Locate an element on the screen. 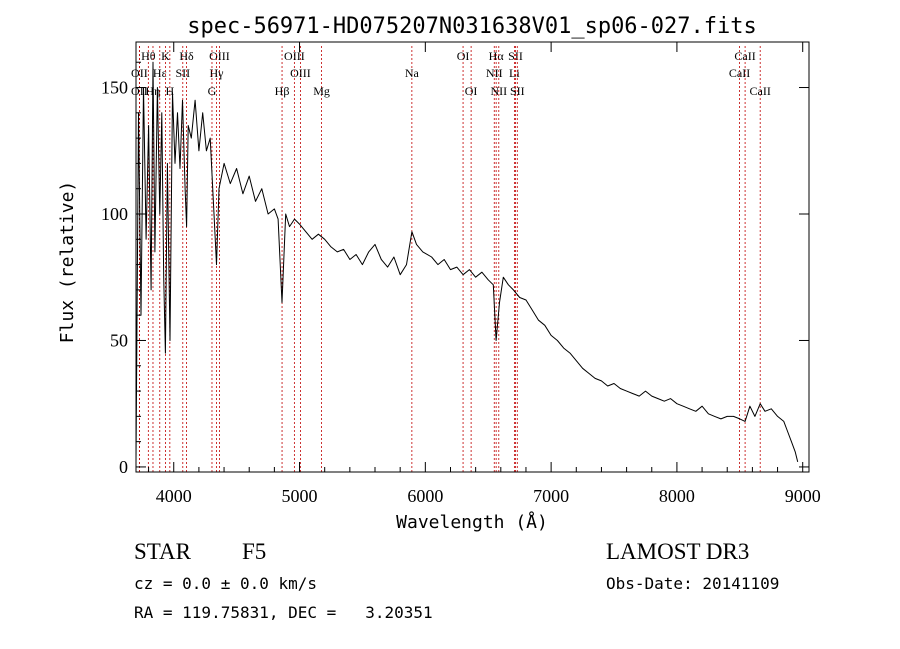 This screenshot has height=649, width=900. line-label-25: CaII is located at coordinates (744, 56).